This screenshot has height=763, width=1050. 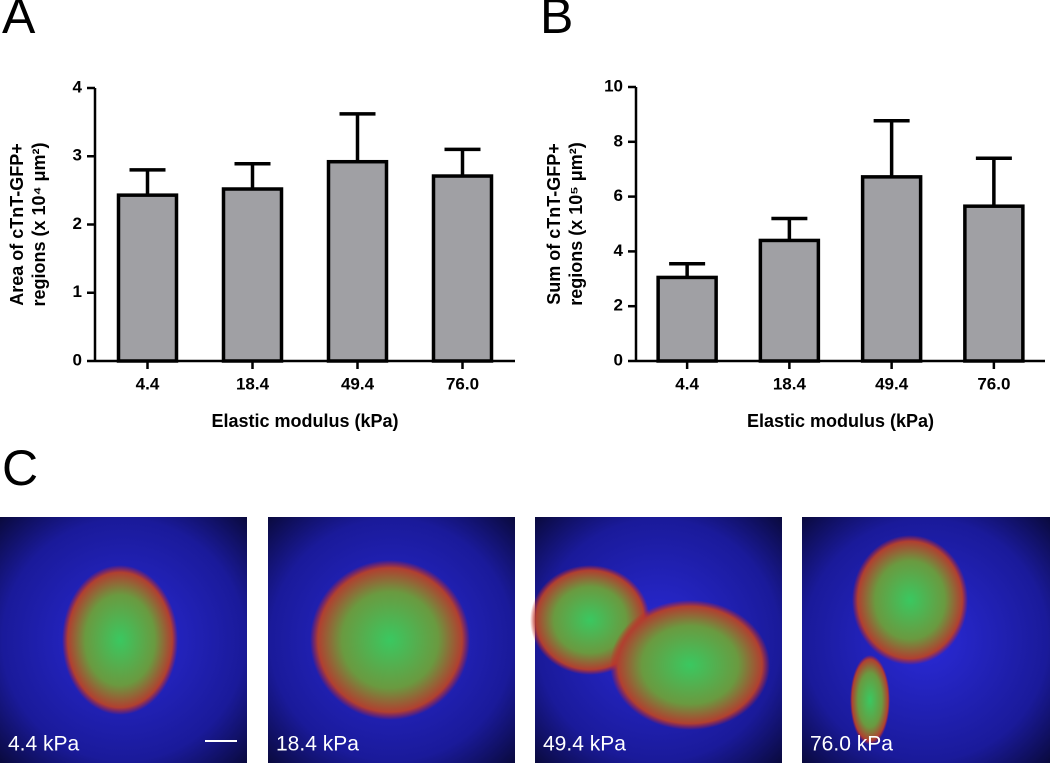 I want to click on micrograph: 18.4 kPa, so click(x=391, y=640).